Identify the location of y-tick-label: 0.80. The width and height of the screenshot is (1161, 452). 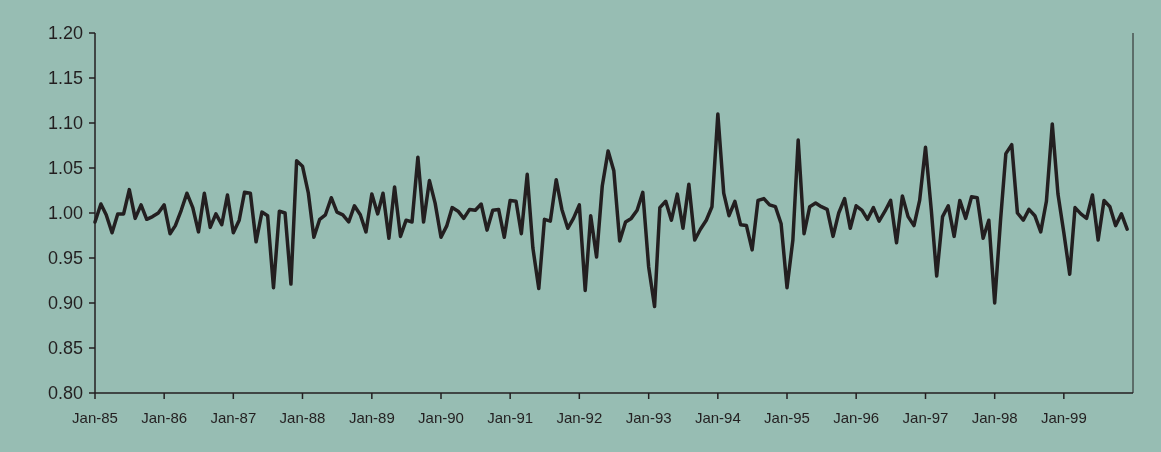
(65, 393).